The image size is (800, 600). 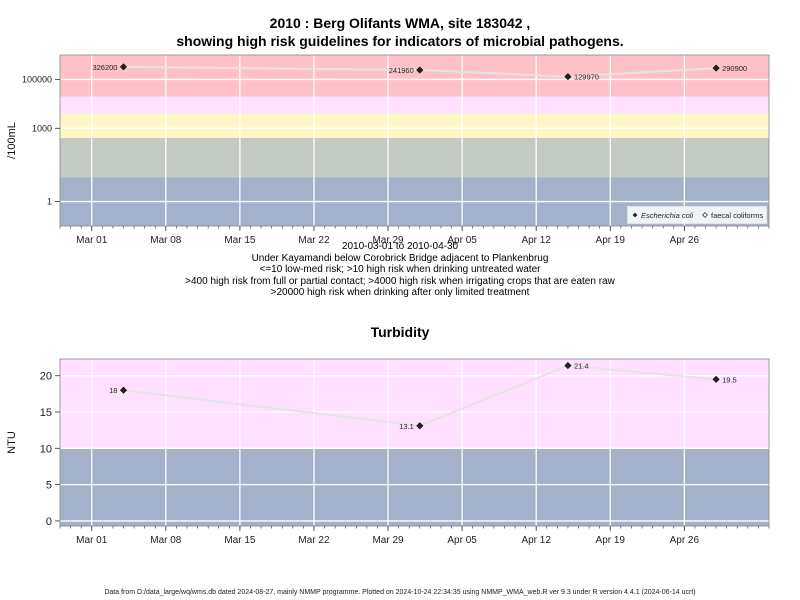 What do you see at coordinates (92, 540) in the screenshot?
I see `turb-x-tick-label-0: Mar 01` at bounding box center [92, 540].